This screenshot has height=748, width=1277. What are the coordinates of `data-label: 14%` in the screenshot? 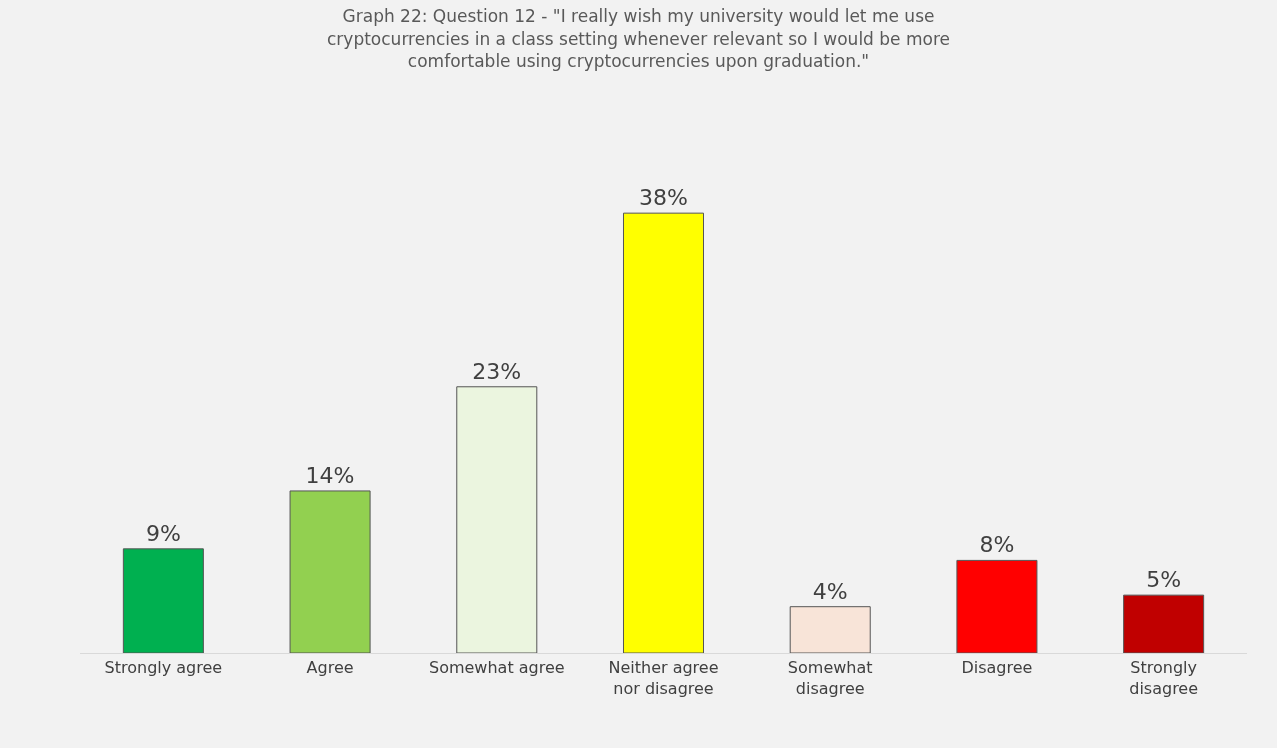 It's located at (330, 475).